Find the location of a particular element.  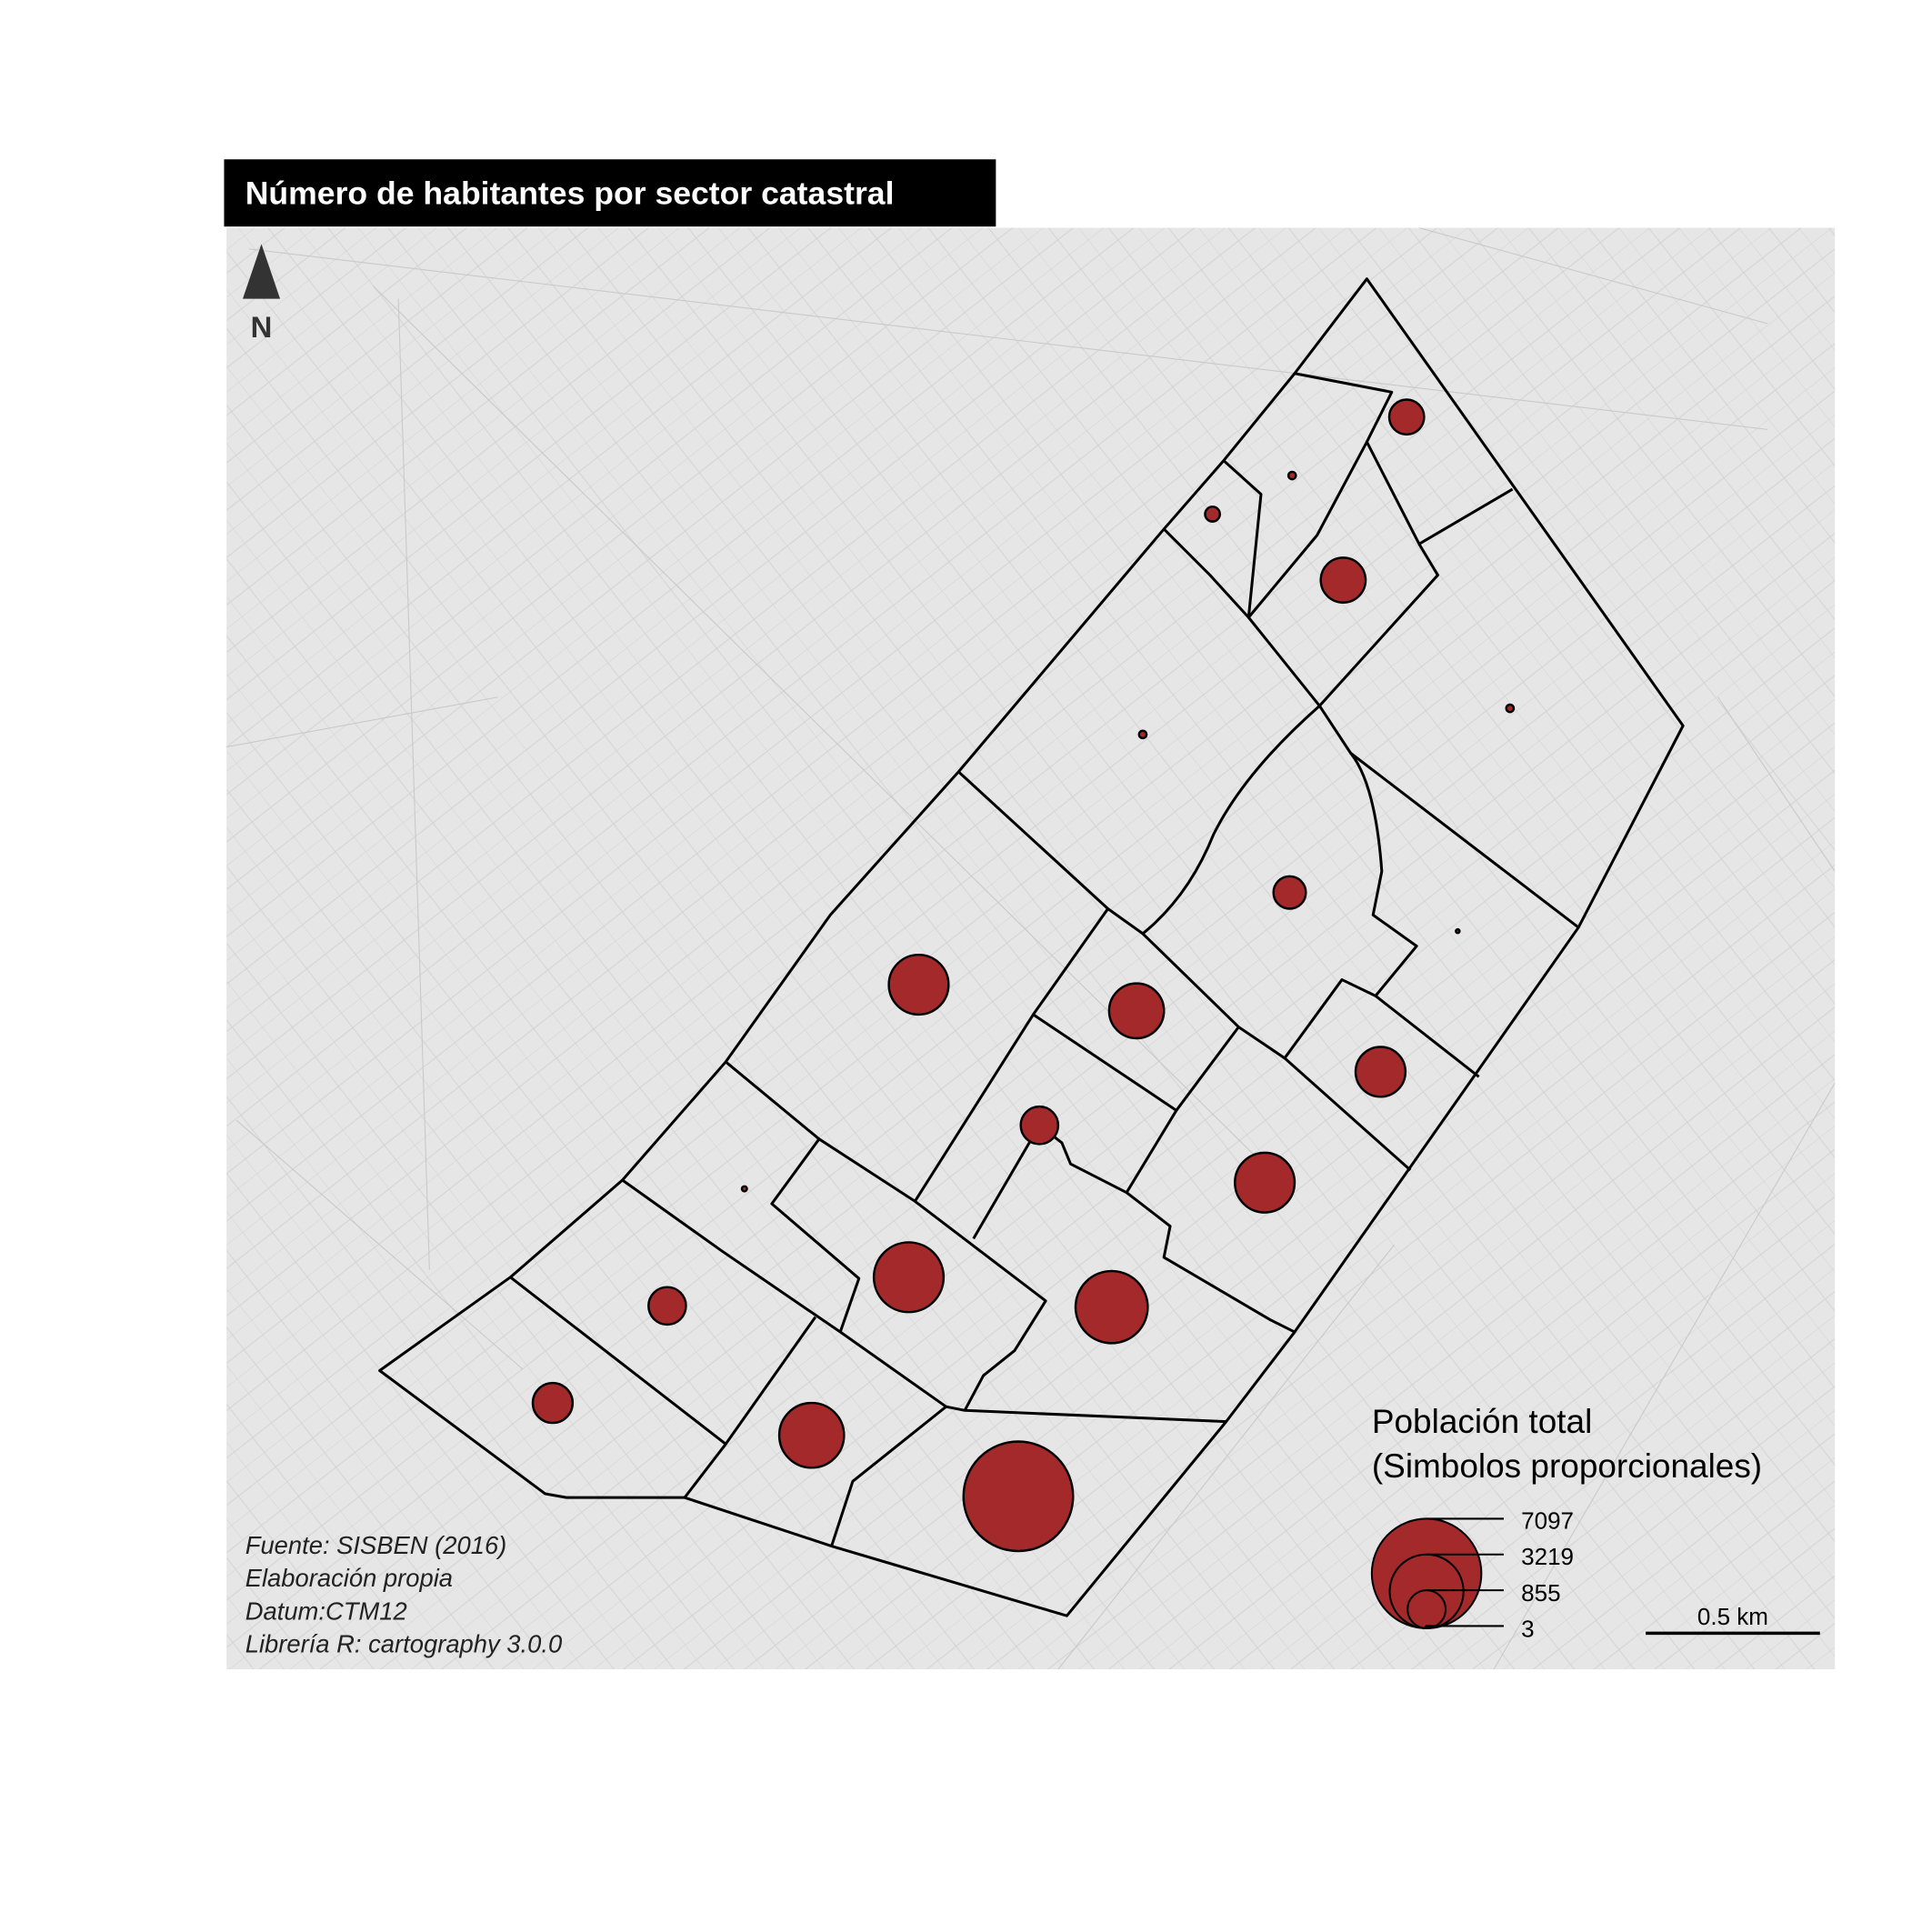

legend-symbol is located at coordinates (1426, 1573).